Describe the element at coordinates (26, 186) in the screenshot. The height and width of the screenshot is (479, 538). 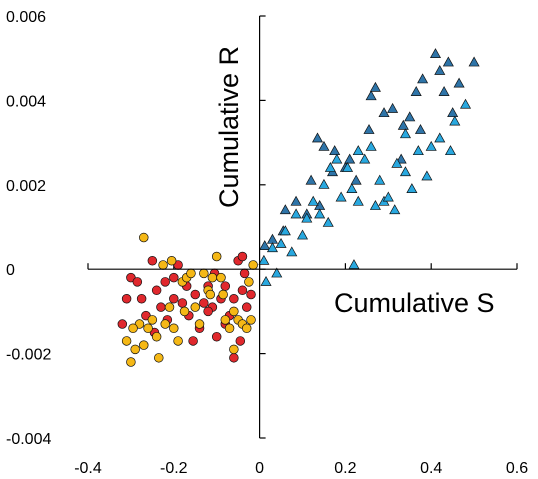
I see `y-tick-label: 0.002` at that location.